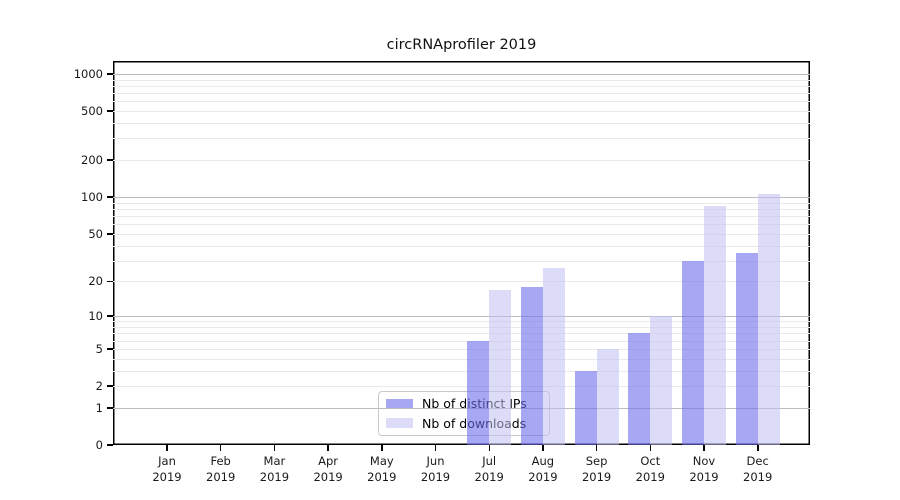  Describe the element at coordinates (478, 392) in the screenshot. I see `bar-ips-jul` at that location.